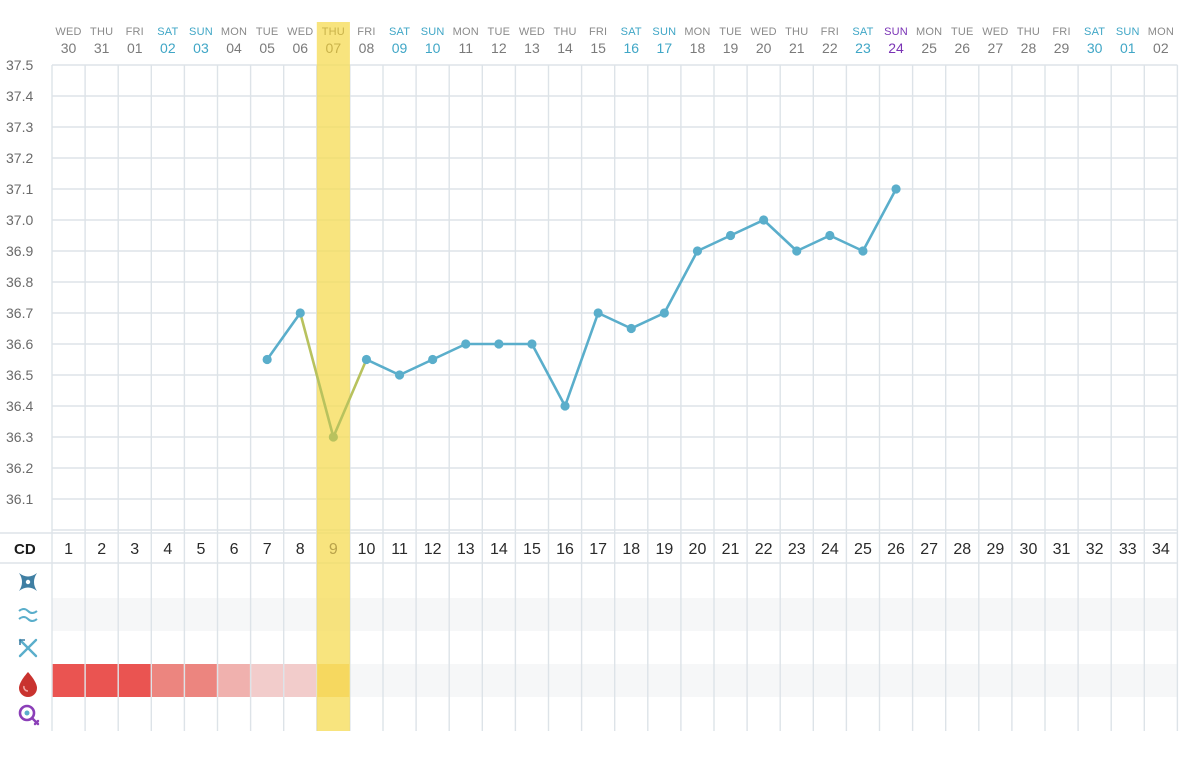  What do you see at coordinates (102, 48) in the screenshot?
I see `date-label: 31` at bounding box center [102, 48].